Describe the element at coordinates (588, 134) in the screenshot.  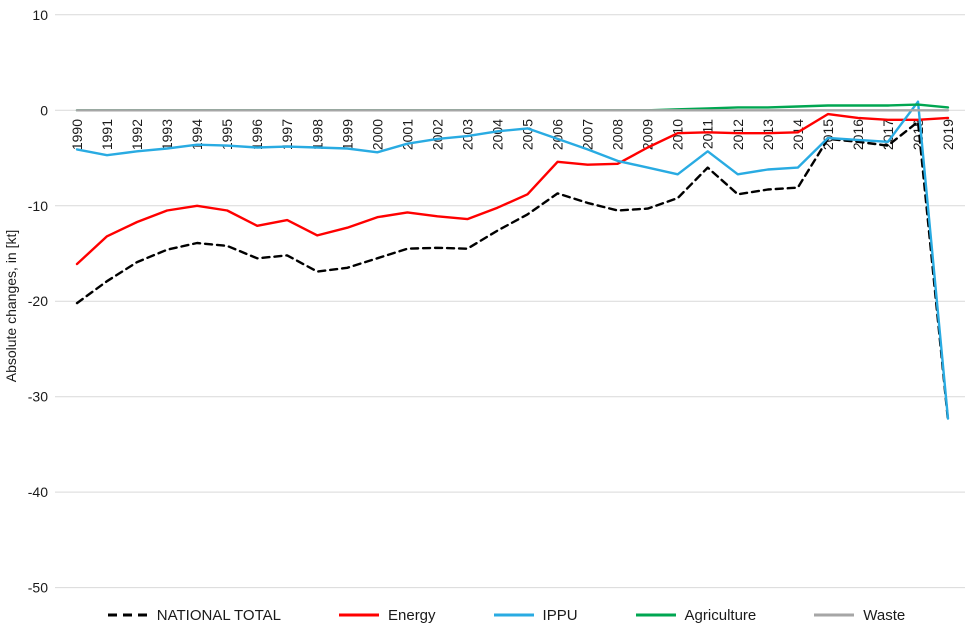
I see `x-tick-label: 2007` at that location.